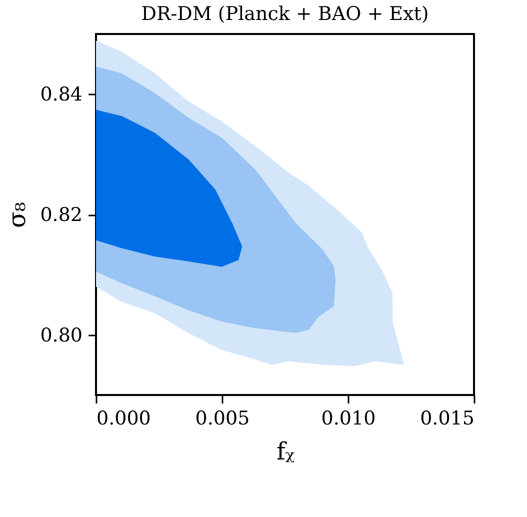 The image size is (527, 517). What do you see at coordinates (285, 14) in the screenshot?
I see `chart-title: DR-DM (Planck + BAO + Ext)` at bounding box center [285, 14].